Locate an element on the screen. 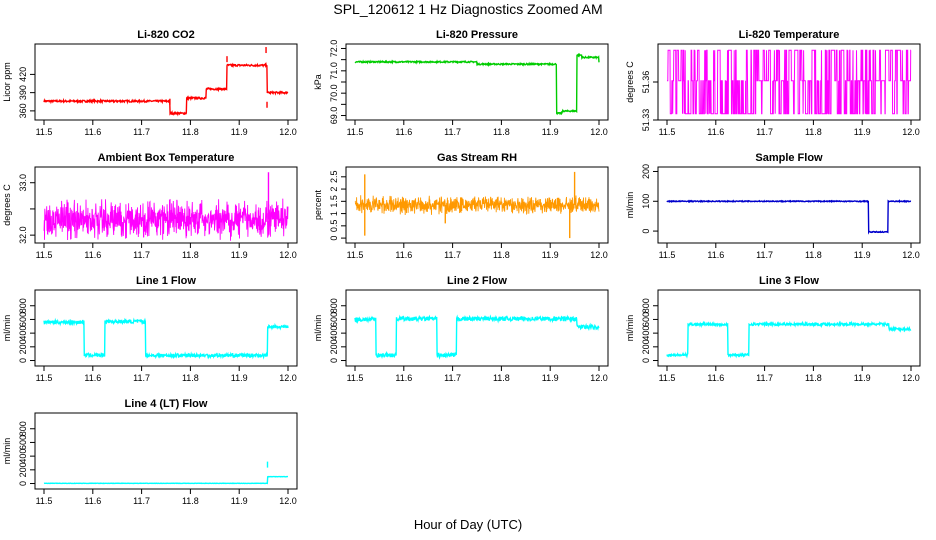 The image size is (936, 540). y-tick-label: 51.33 is located at coordinates (646, 120).